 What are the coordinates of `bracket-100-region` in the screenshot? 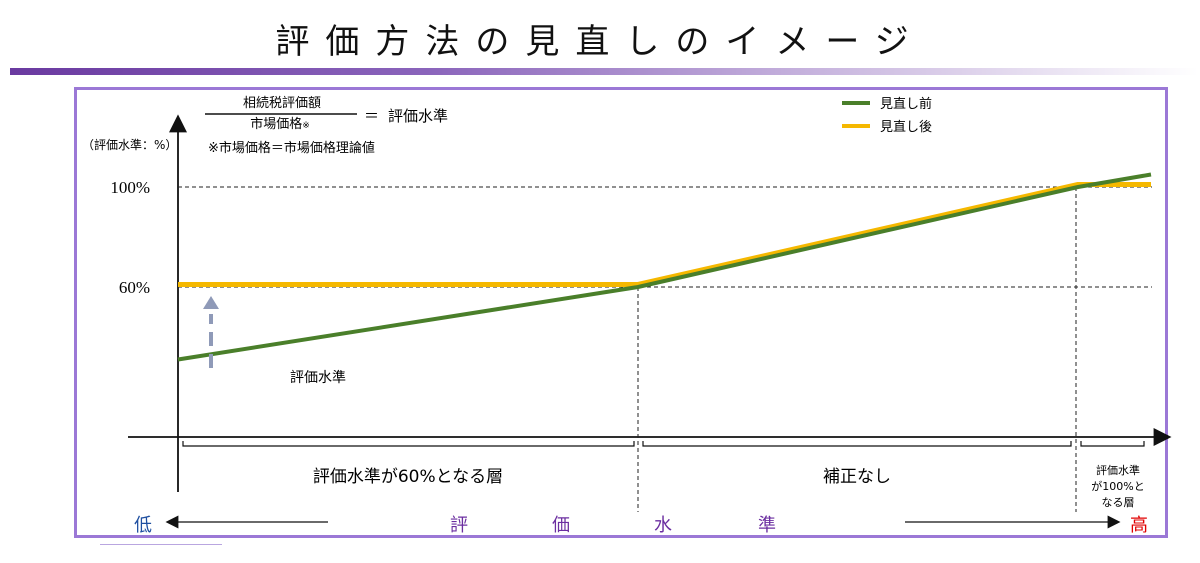 It's located at (1112, 444).